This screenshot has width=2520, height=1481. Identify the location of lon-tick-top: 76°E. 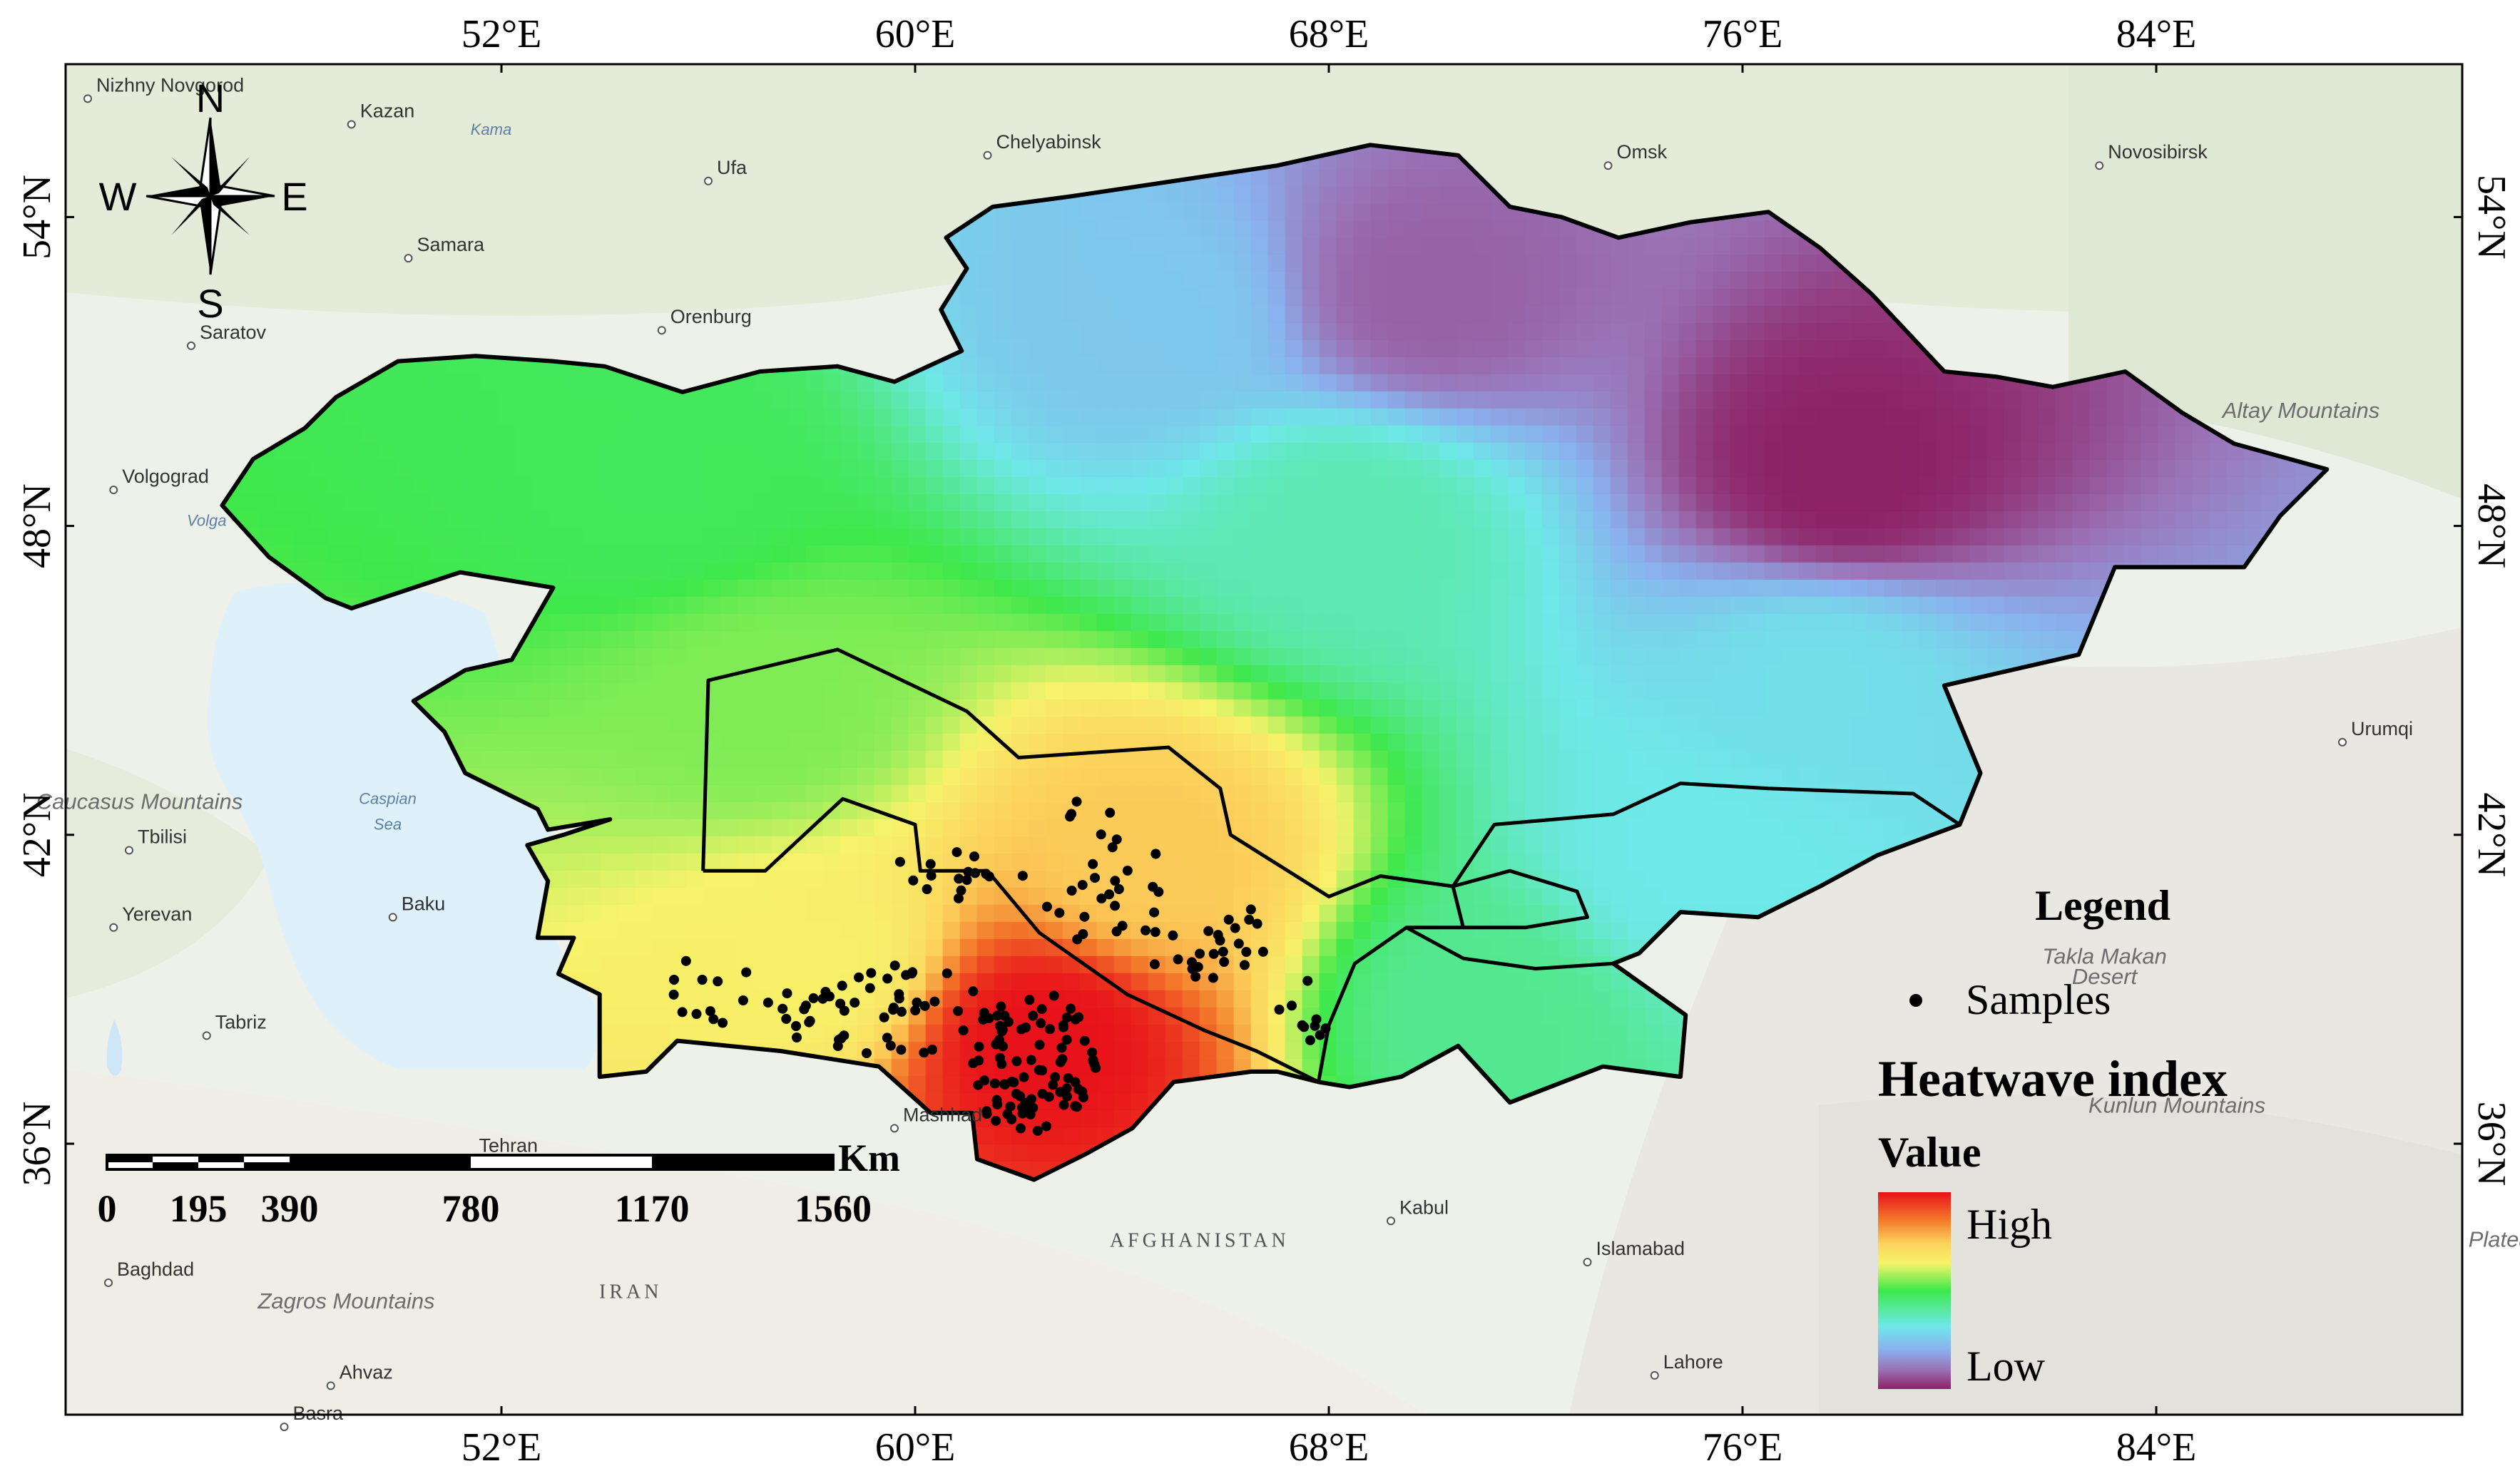
(1743, 34).